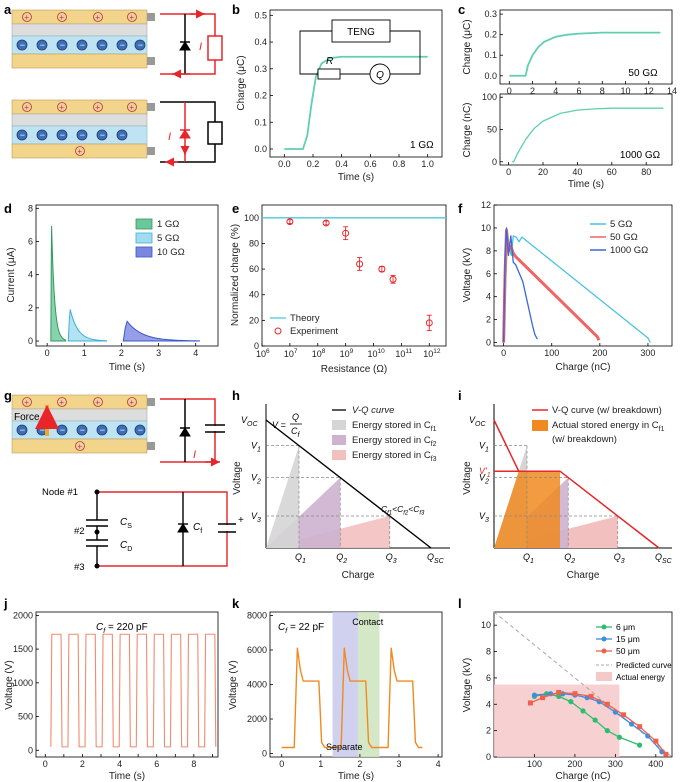 Image resolution: width=685 pixels, height=782 pixels. Describe the element at coordinates (551, 353) in the screenshot. I see `x-tick-label: 100` at that location.